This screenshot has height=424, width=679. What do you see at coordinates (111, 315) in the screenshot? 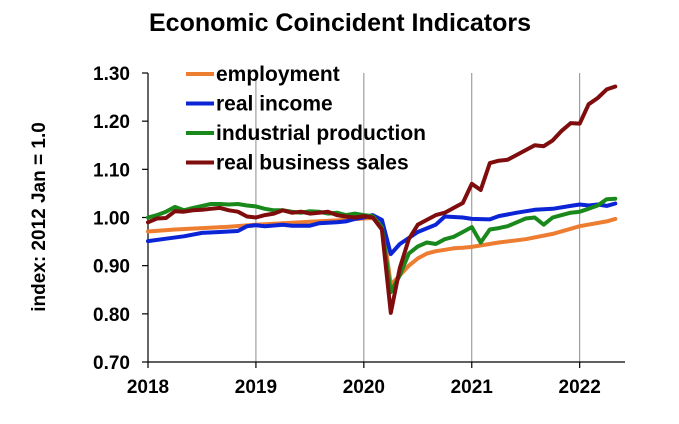
I see `y-tick-label: 0.80` at bounding box center [111, 315].